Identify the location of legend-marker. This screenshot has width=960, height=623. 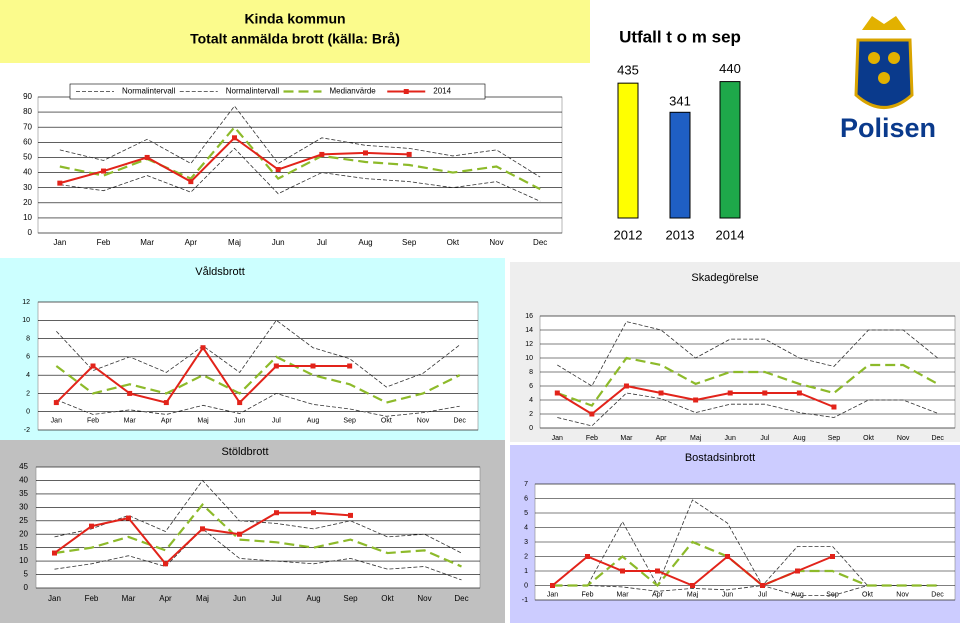
(406, 91).